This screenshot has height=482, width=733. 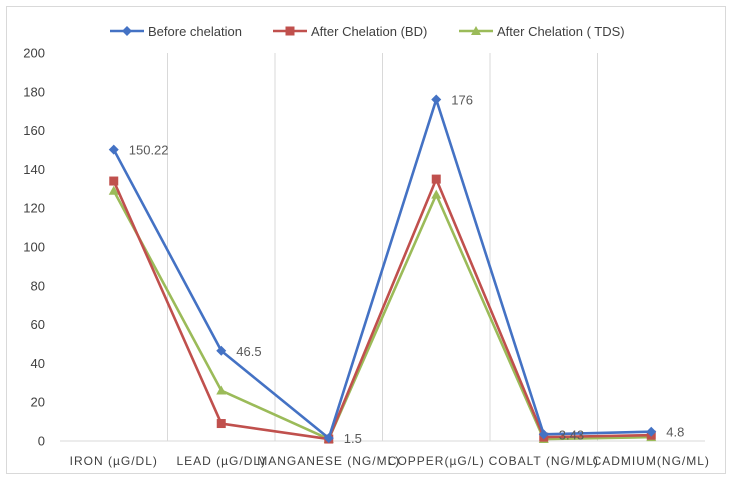 I want to click on x-tick-label: COPPER(µG/L), so click(x=436, y=461).